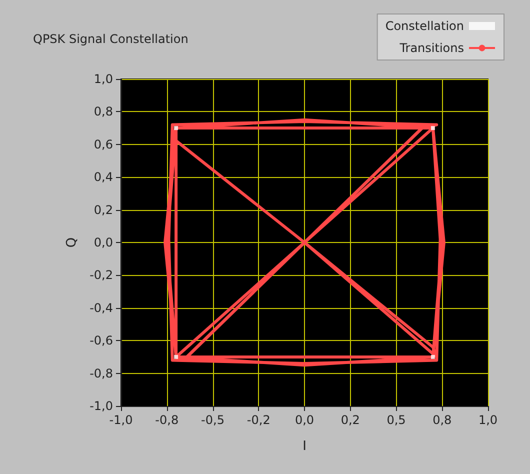 This screenshot has width=530, height=474. What do you see at coordinates (103, 243) in the screenshot?
I see `y-tick-label: 0,0` at bounding box center [103, 243].